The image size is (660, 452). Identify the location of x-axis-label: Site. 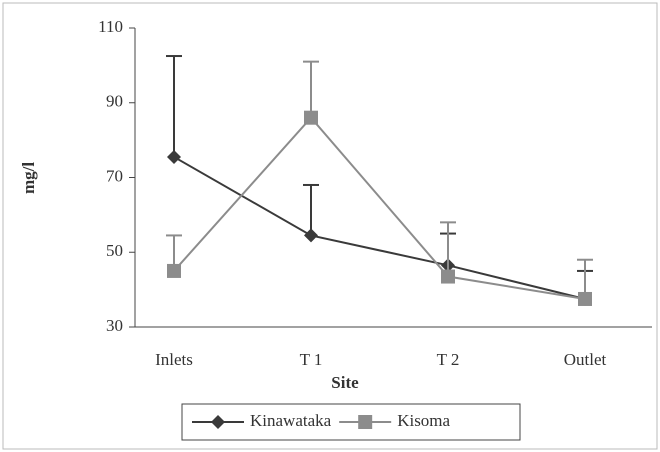
(345, 382).